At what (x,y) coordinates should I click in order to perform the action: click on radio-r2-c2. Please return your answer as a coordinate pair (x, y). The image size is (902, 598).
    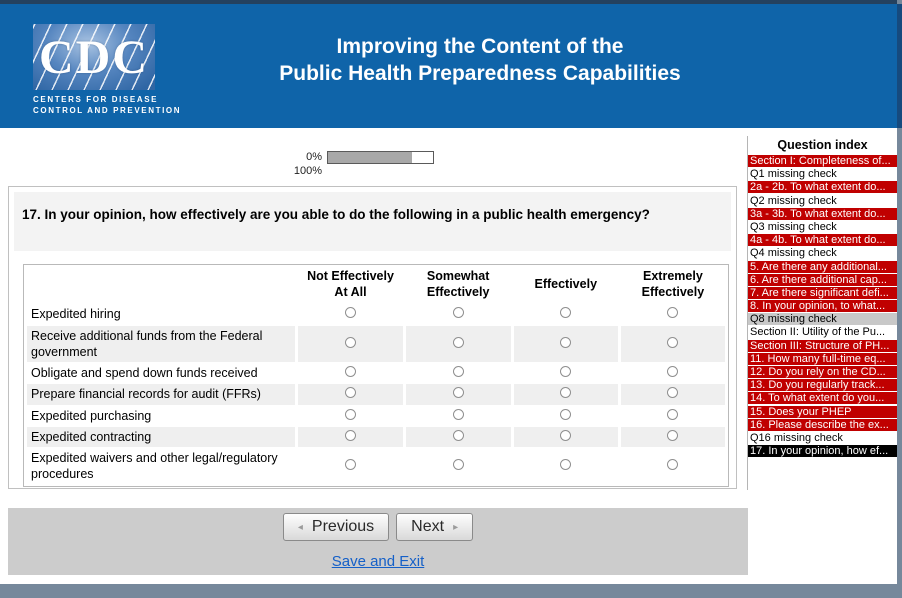
    Looking at the image, I should click on (458, 342).